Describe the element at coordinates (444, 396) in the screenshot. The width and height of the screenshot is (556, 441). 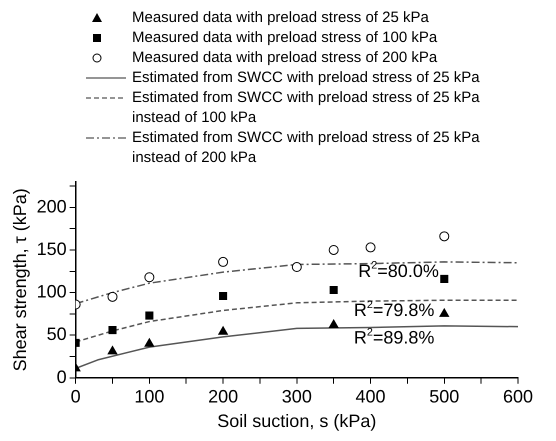
I see `x-tick-label: 500` at that location.